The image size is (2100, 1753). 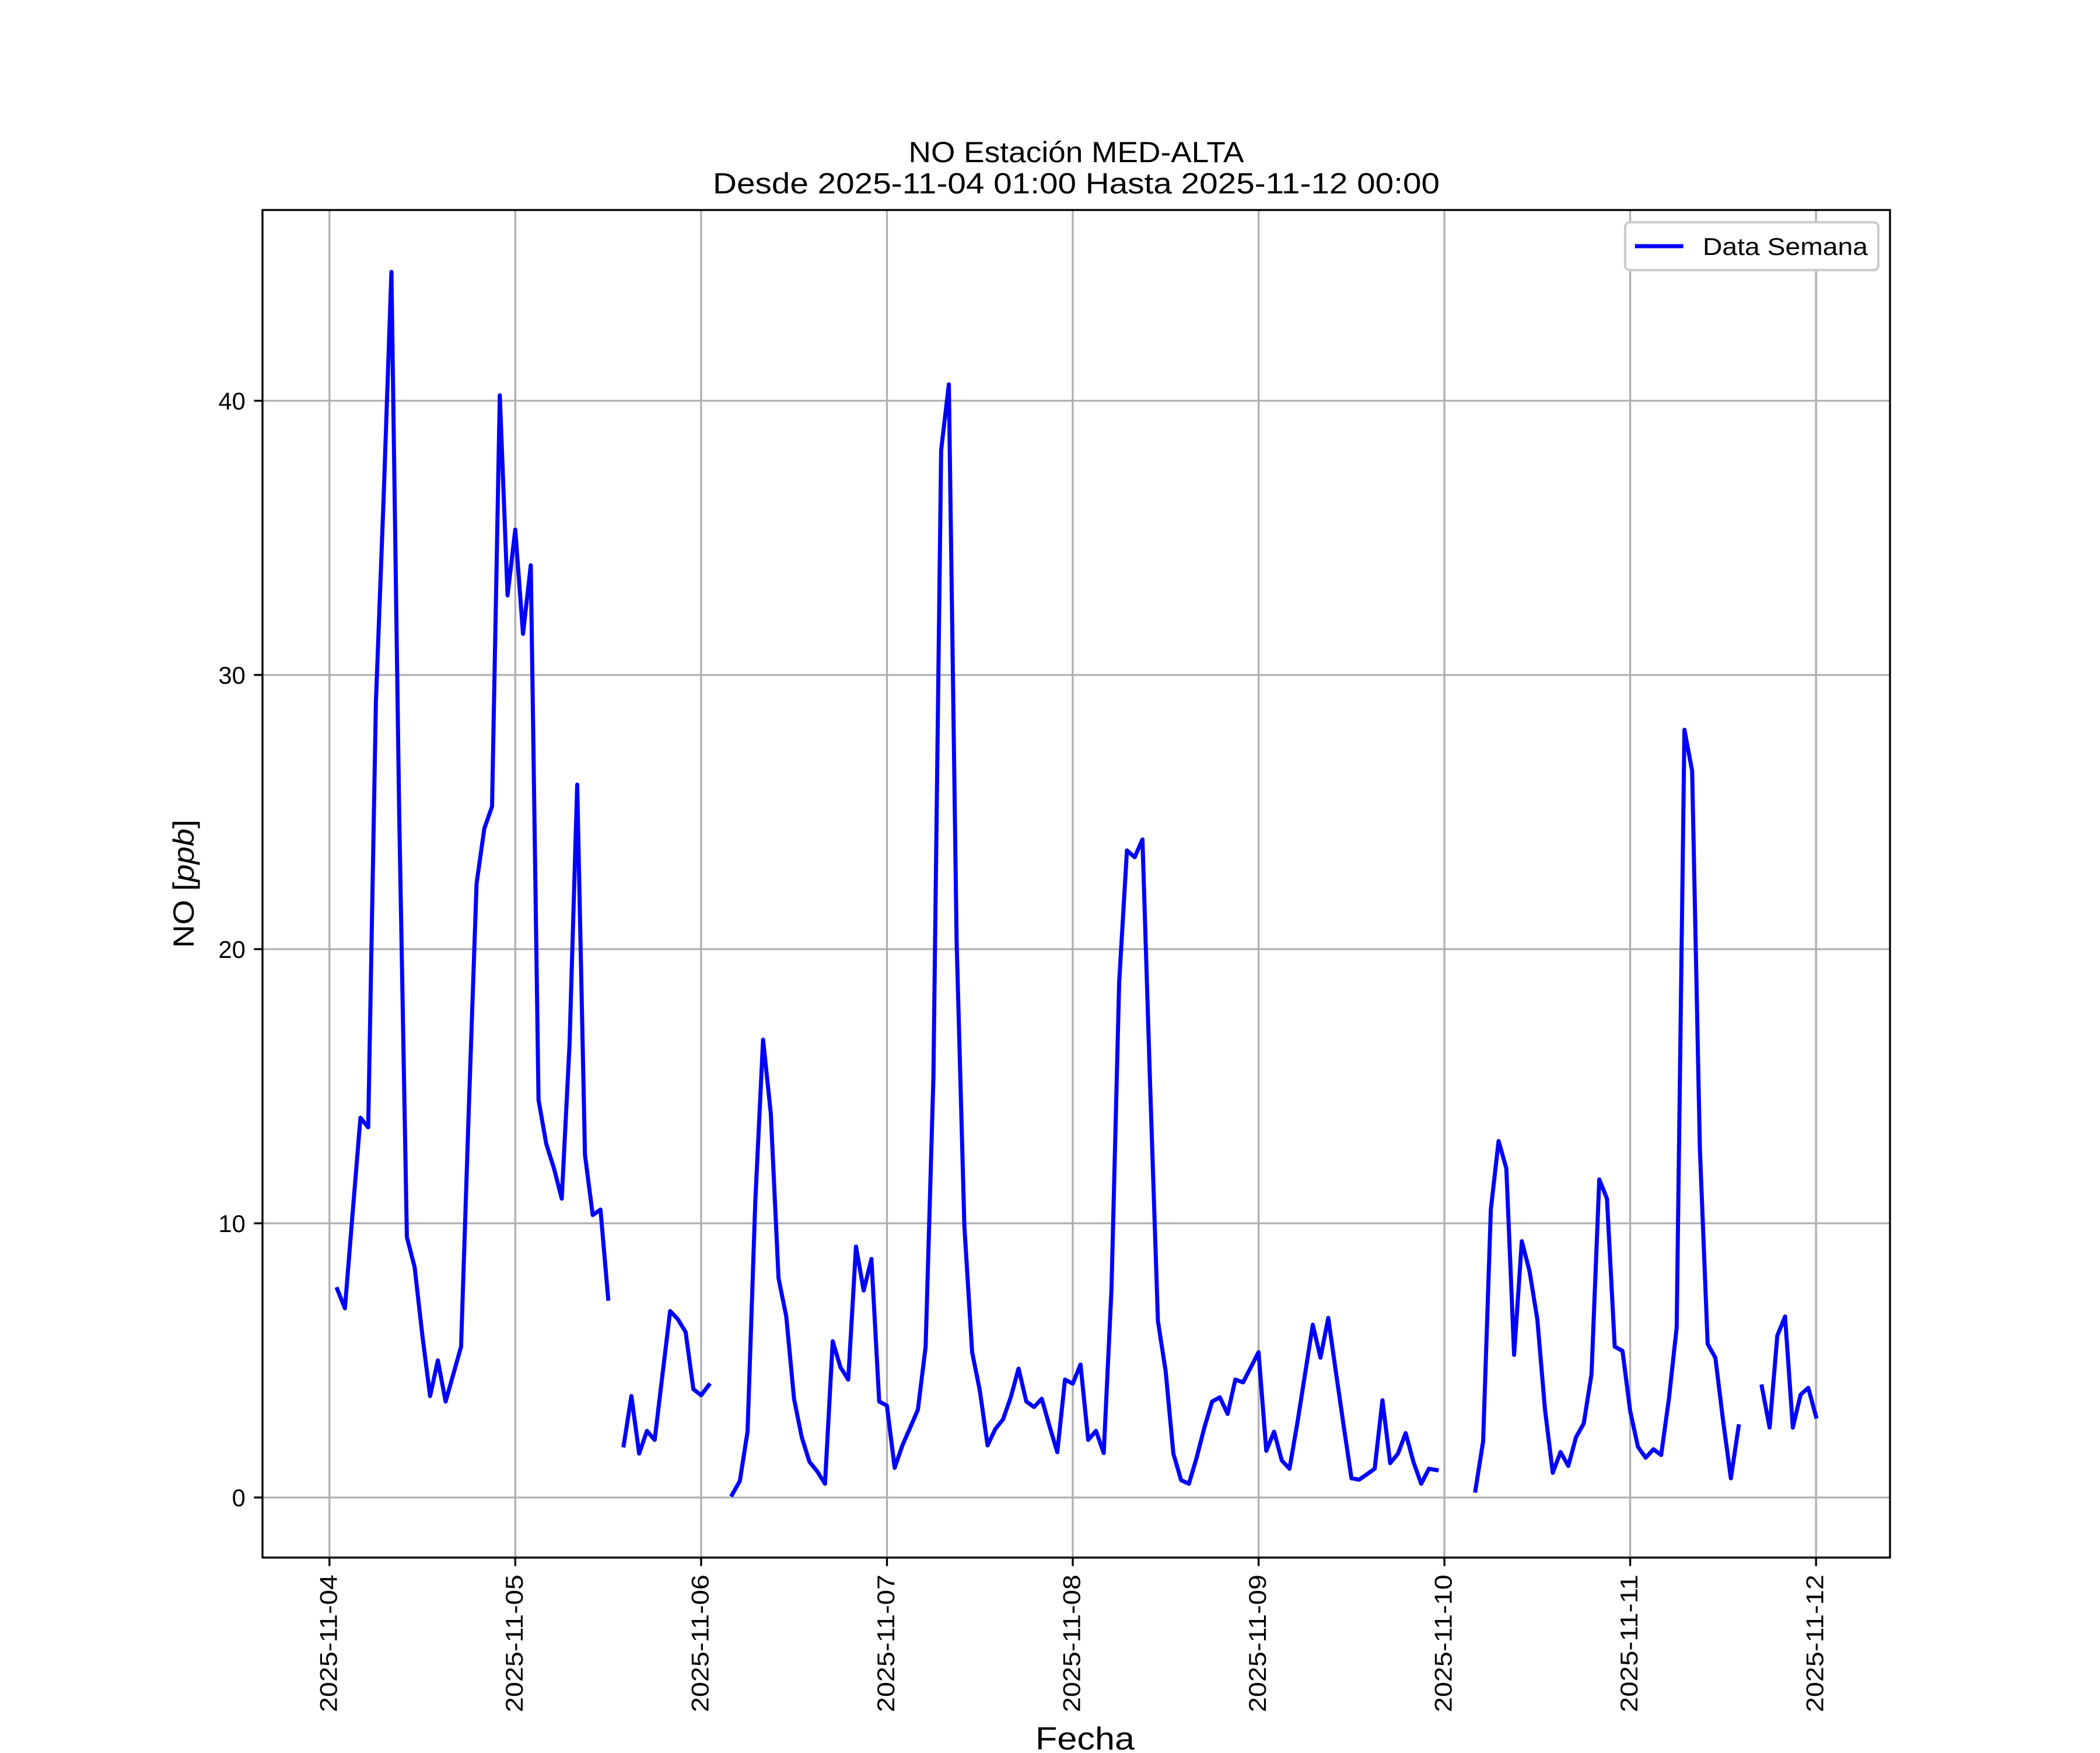 What do you see at coordinates (886, 1643) in the screenshot?
I see `svg-text: 2025-11-07` at bounding box center [886, 1643].